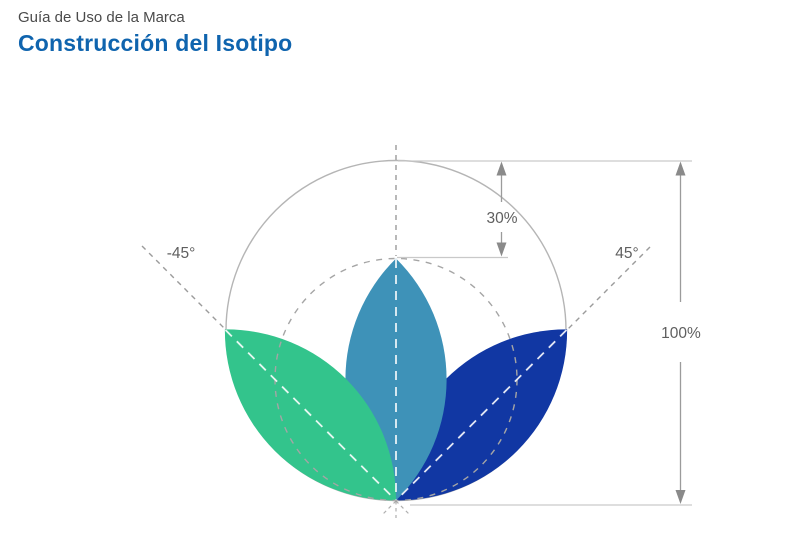 This screenshot has width=800, height=555. I want to click on base-stub-left, so click(389, 507).